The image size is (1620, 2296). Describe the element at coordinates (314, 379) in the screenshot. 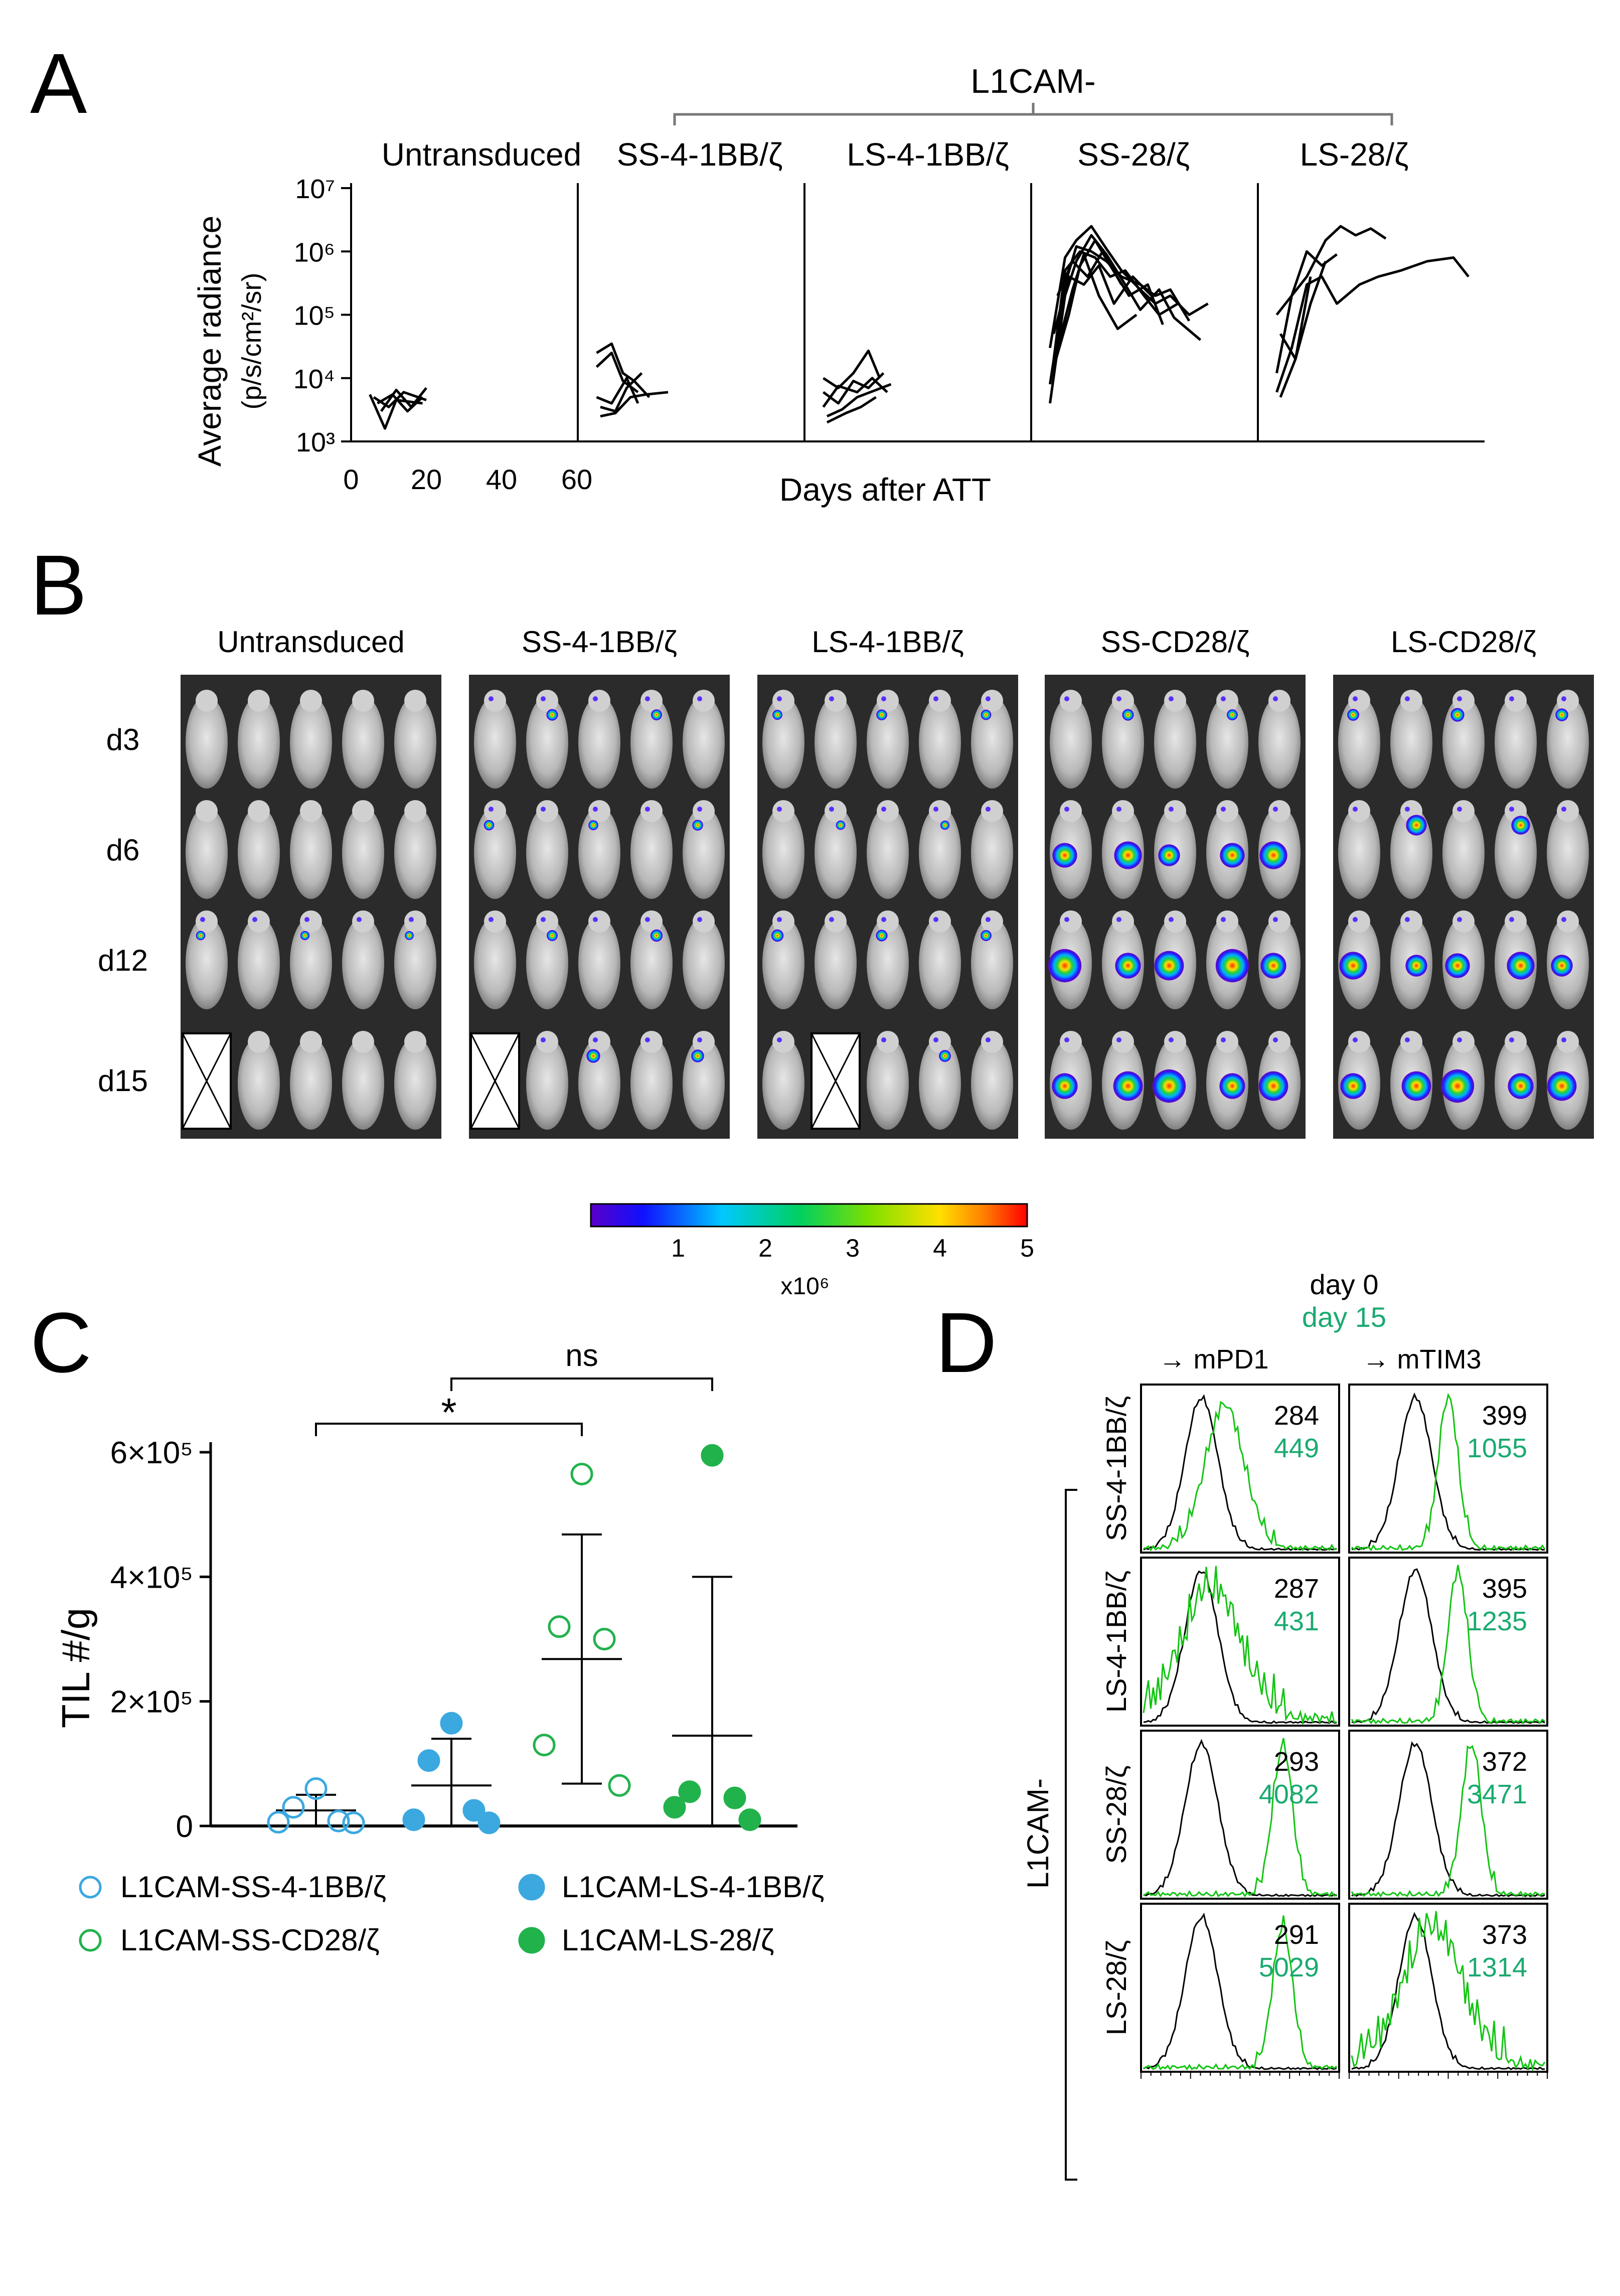

I see `panel-a-y-tick-label: 10⁴` at that location.